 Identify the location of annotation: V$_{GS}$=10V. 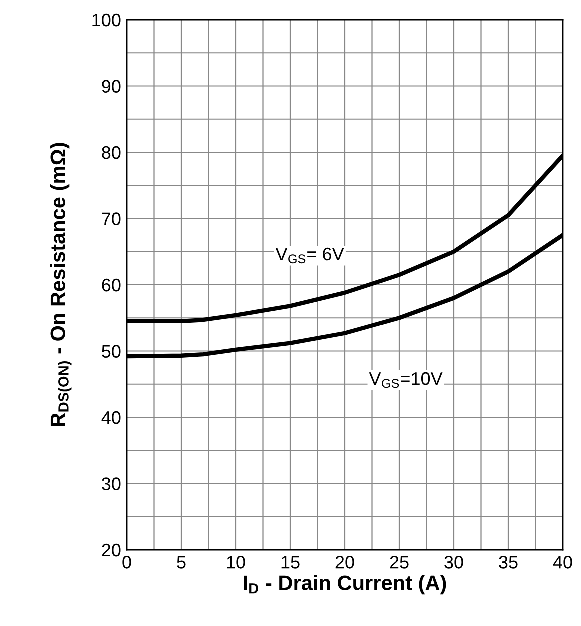
(406, 380).